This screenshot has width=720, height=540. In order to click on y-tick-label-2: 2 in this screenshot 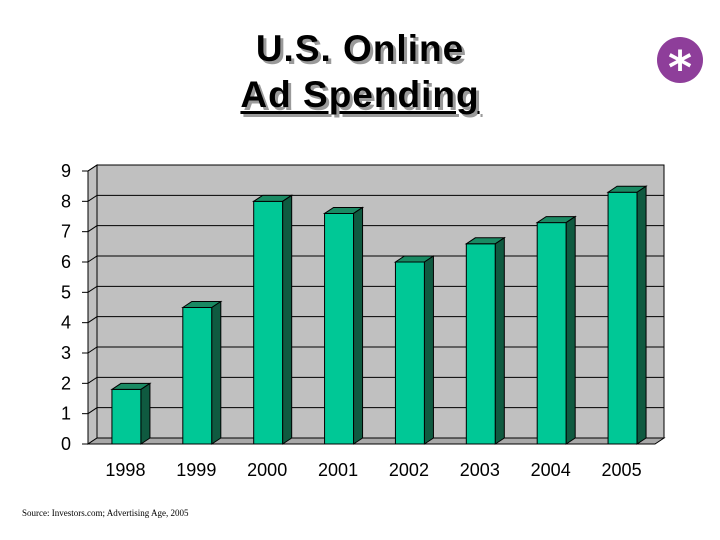, I will do `click(66, 383)`.